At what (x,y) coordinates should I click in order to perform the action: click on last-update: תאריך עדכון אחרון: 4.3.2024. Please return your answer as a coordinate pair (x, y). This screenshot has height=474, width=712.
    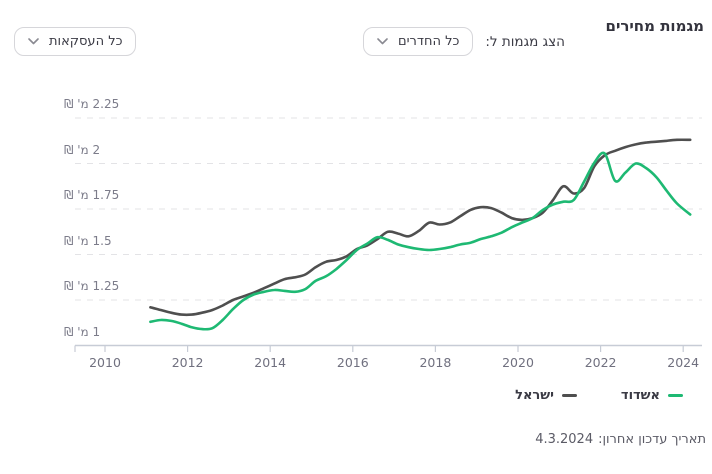
    Looking at the image, I should click on (620, 439).